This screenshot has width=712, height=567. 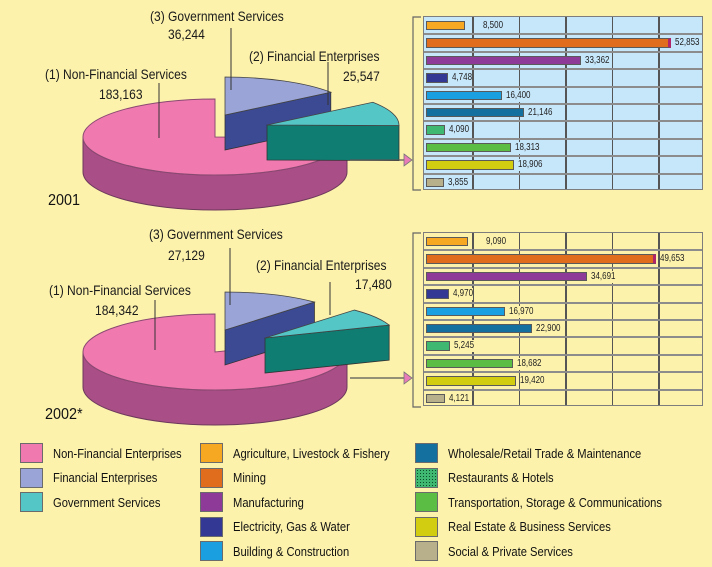 What do you see at coordinates (603, 276) in the screenshot?
I see `bar-value-label: 34,691` at bounding box center [603, 276].